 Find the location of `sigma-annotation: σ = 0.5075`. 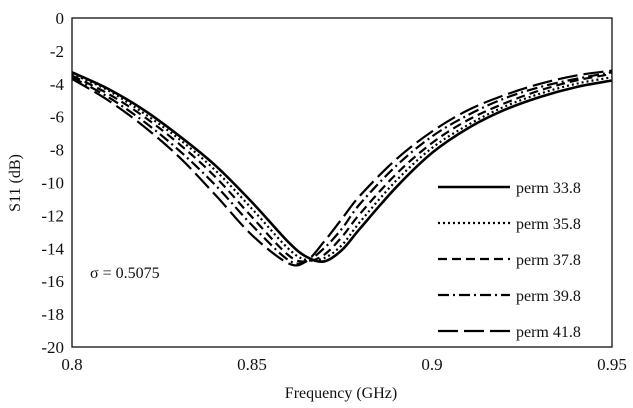

sigma-annotation: σ = 0.5075 is located at coordinates (125, 273).